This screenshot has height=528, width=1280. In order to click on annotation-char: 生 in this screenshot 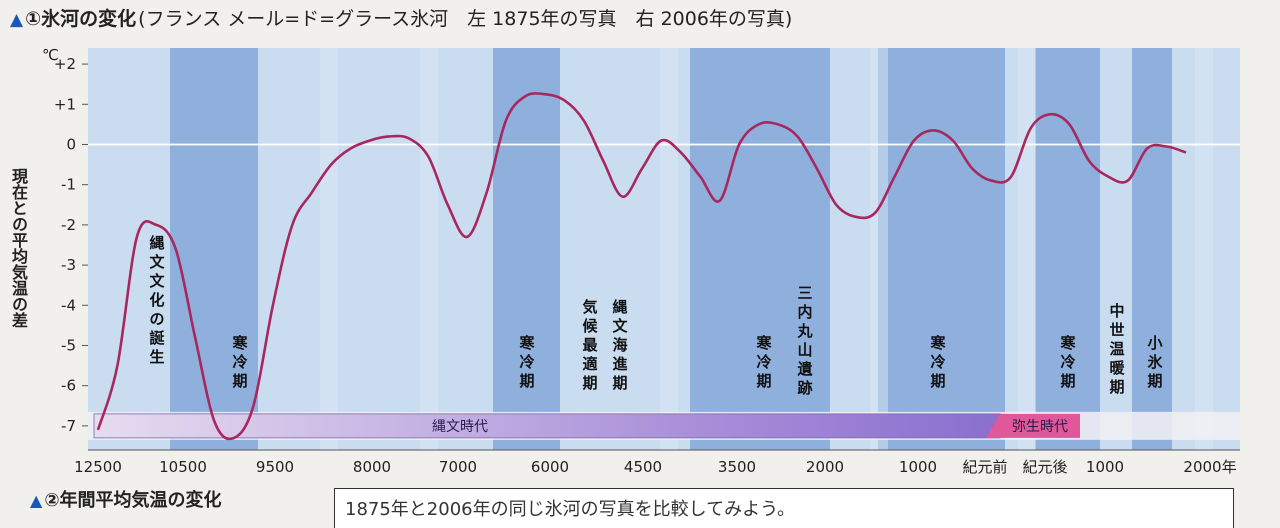, I will do `click(156, 357)`.